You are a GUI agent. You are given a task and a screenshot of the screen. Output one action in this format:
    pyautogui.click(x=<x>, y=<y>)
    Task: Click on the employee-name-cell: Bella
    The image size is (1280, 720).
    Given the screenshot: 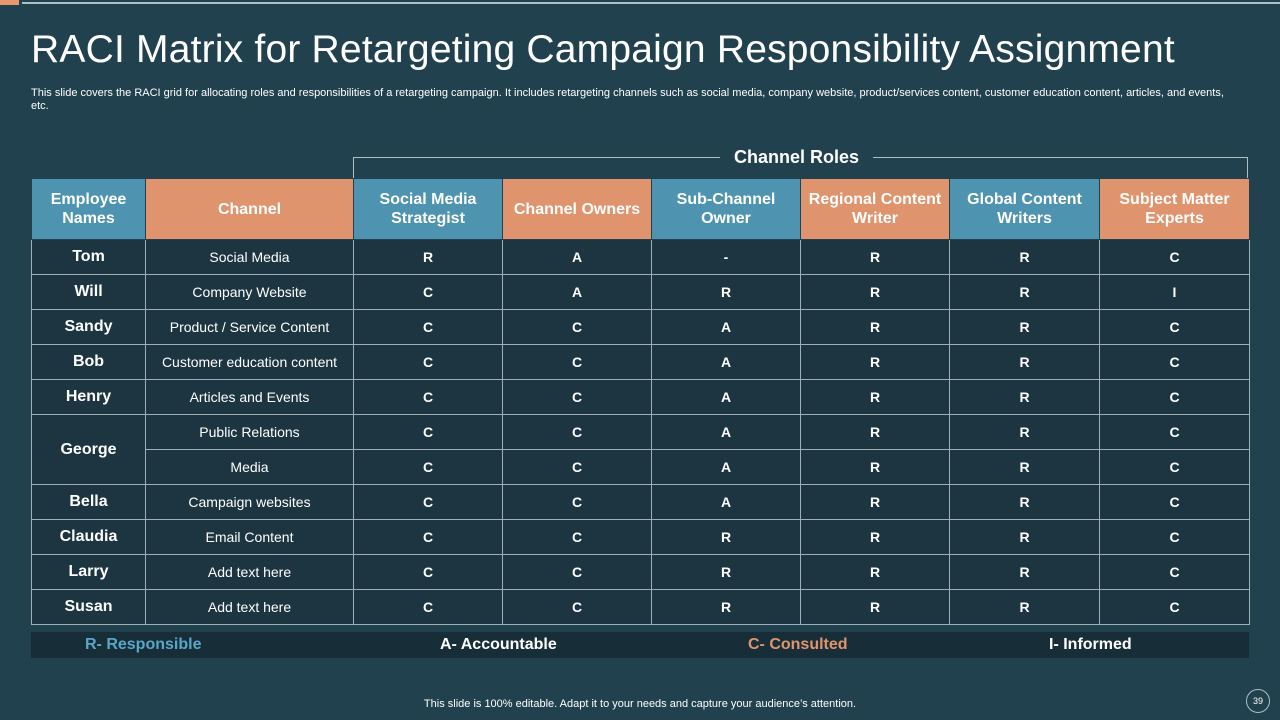 What is the action you would take?
    pyautogui.click(x=88, y=502)
    